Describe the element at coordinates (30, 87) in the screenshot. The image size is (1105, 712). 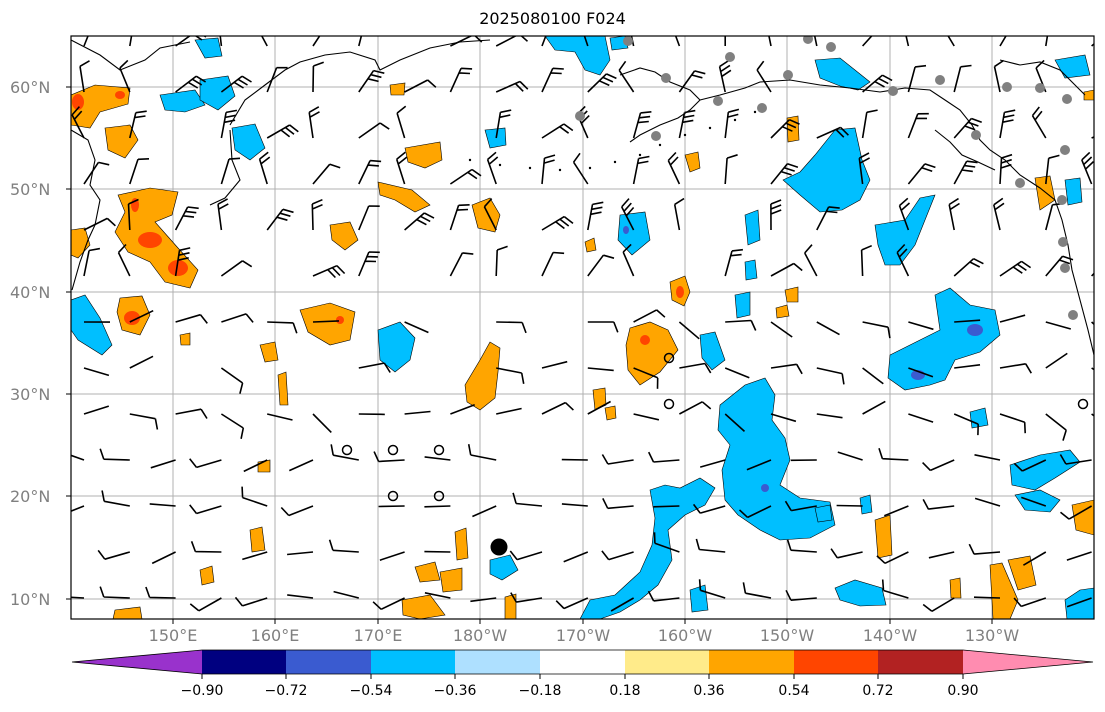
I see `lat-label: 60°N` at that location.